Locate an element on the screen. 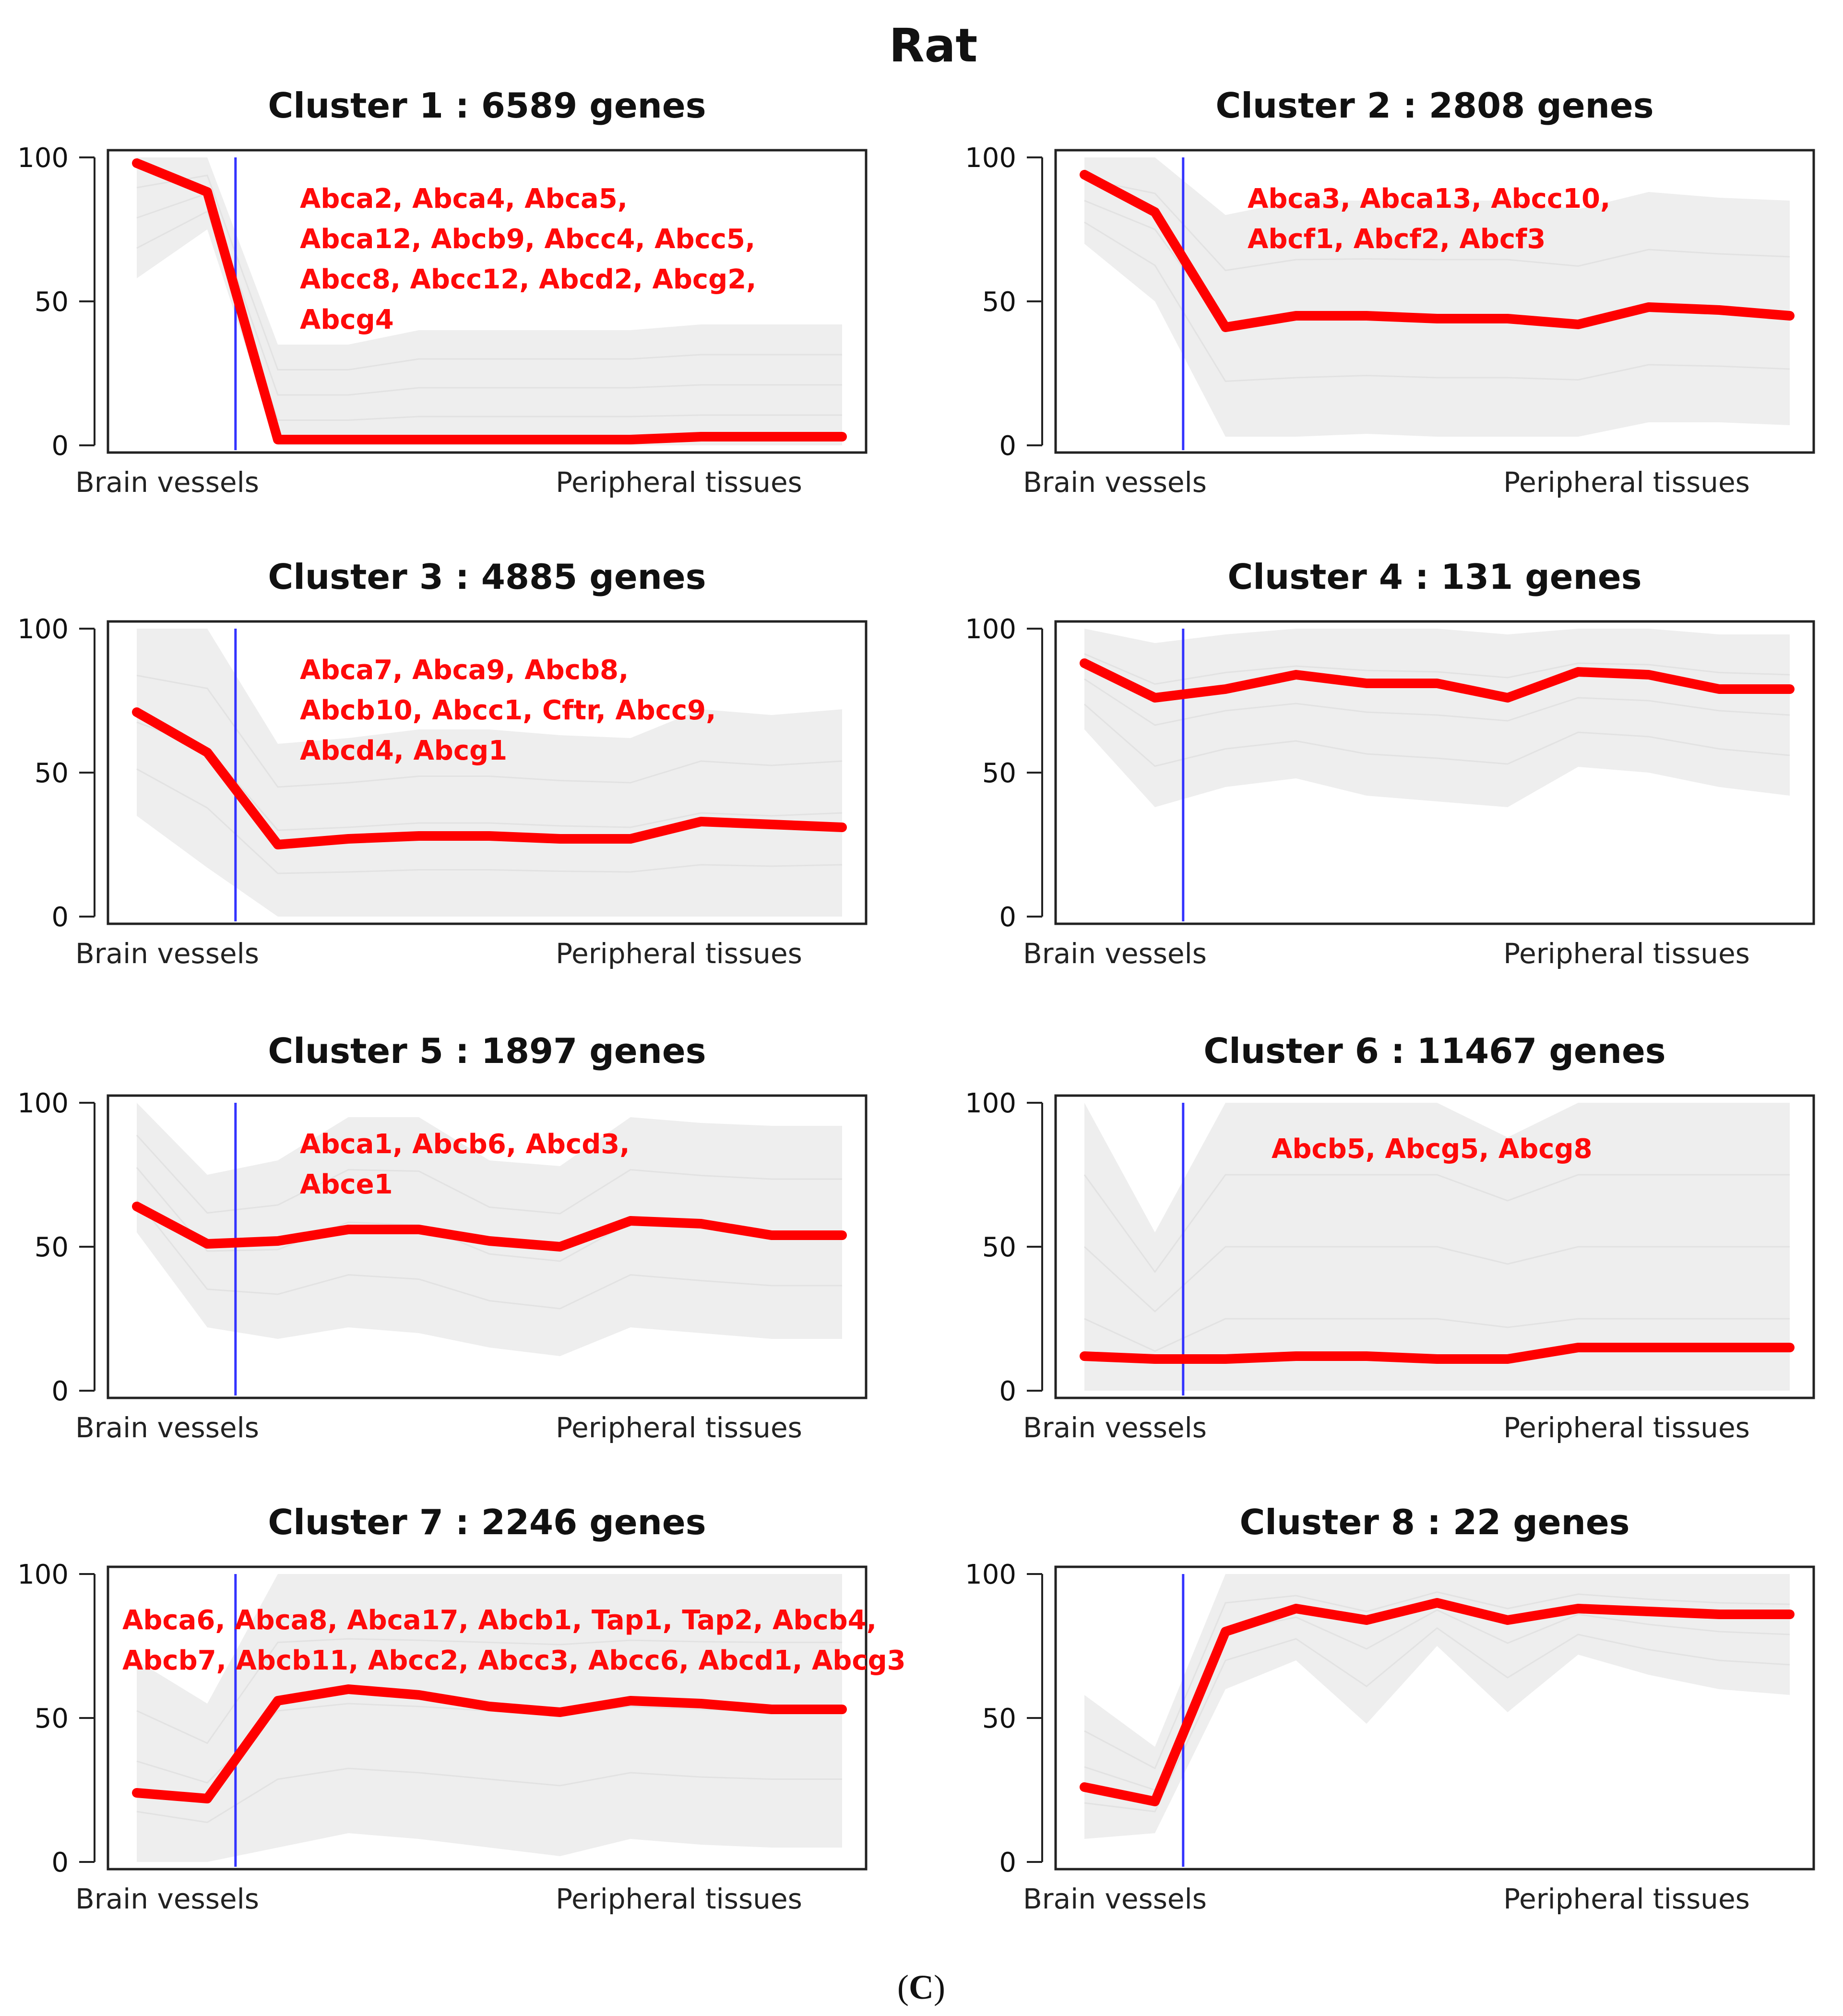  cluster-title: Cluster 2 : 2808 genes is located at coordinates (1434, 105).